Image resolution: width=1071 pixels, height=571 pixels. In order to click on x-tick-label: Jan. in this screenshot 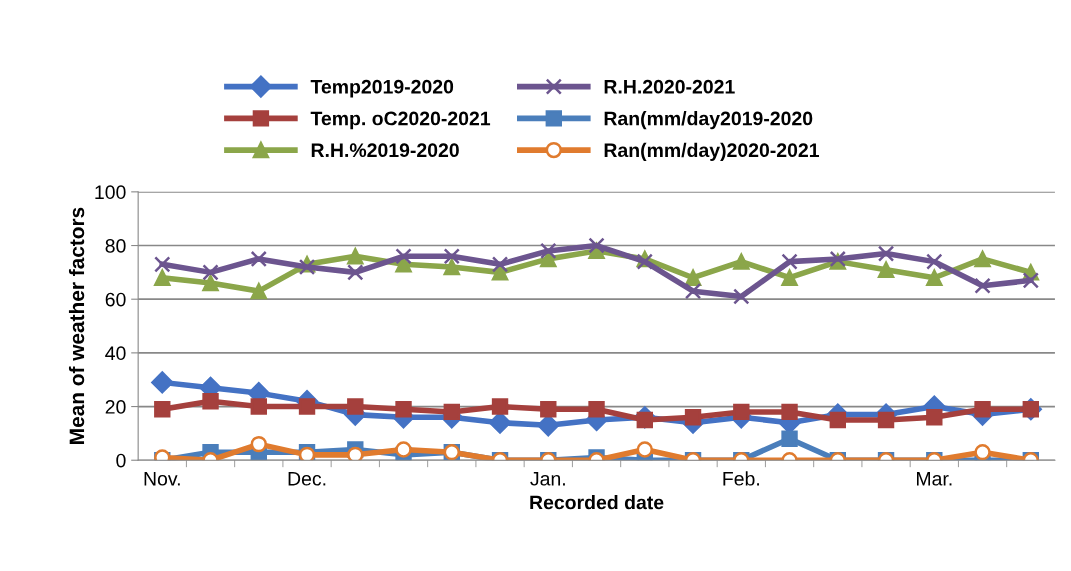, I will do `click(547, 479)`.